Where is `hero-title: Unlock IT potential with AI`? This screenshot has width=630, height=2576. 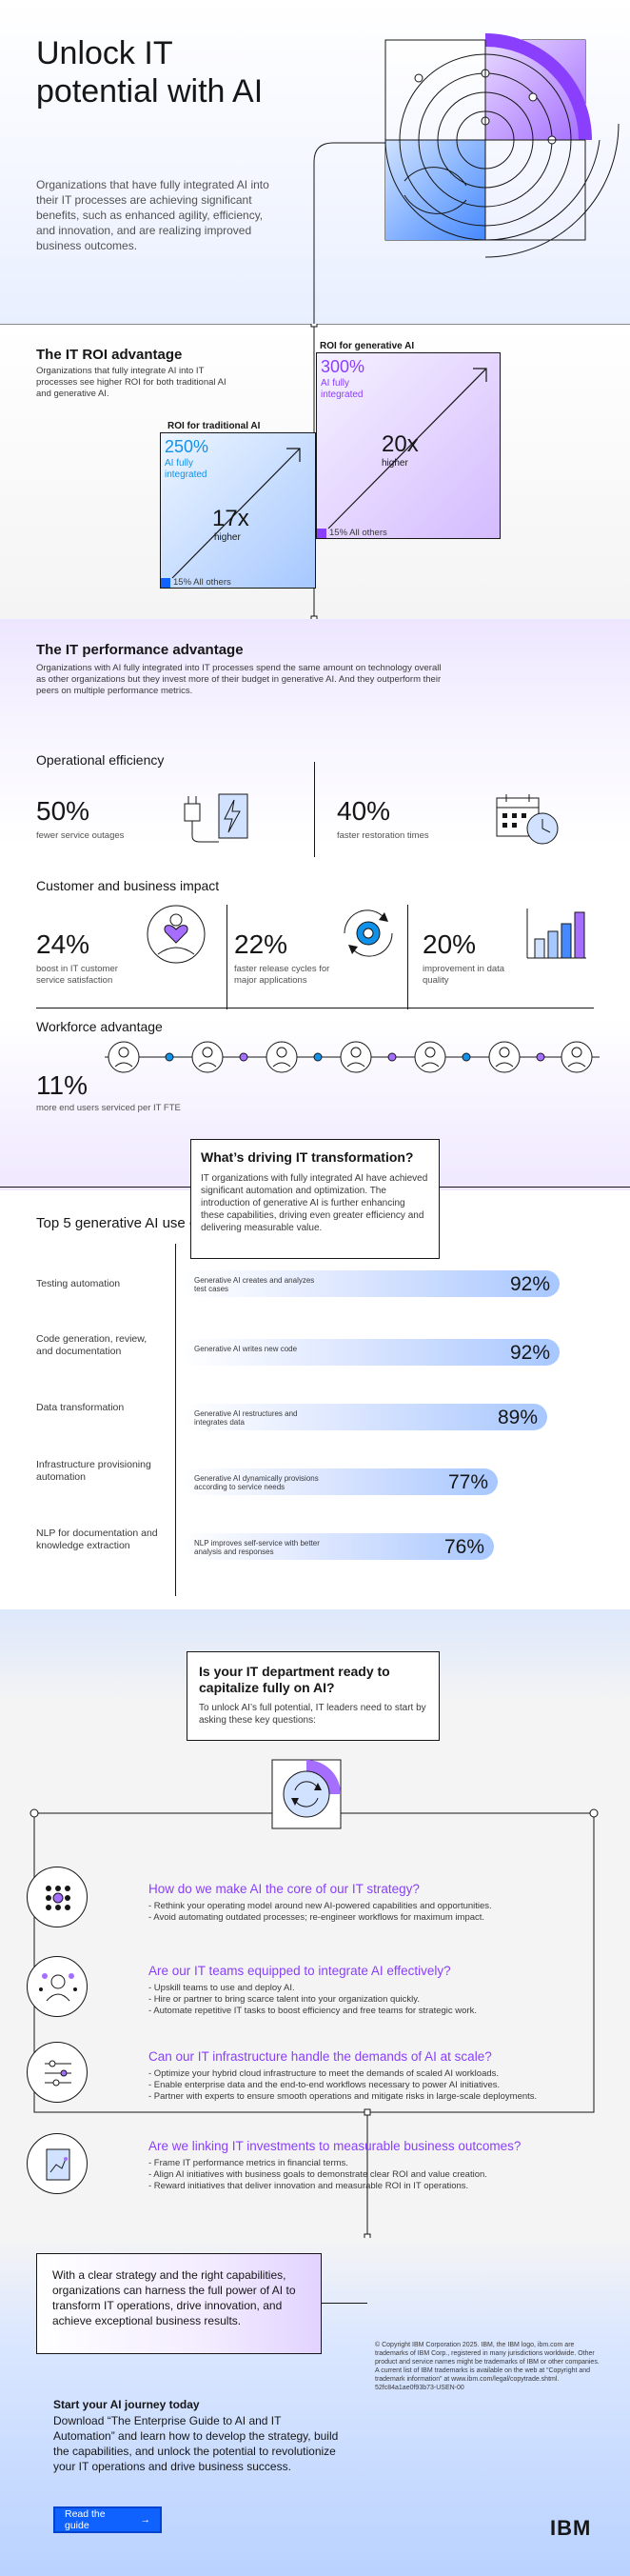 hero-title: Unlock IT potential with AI is located at coordinates (149, 72).